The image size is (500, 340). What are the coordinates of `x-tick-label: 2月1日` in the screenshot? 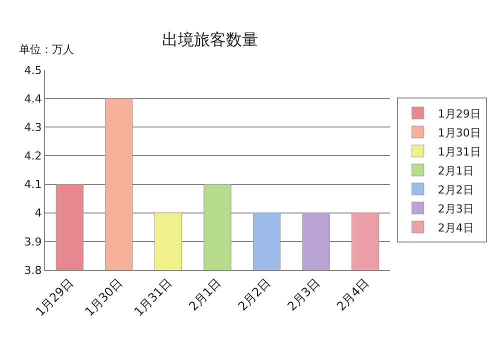 It's located at (205, 295).